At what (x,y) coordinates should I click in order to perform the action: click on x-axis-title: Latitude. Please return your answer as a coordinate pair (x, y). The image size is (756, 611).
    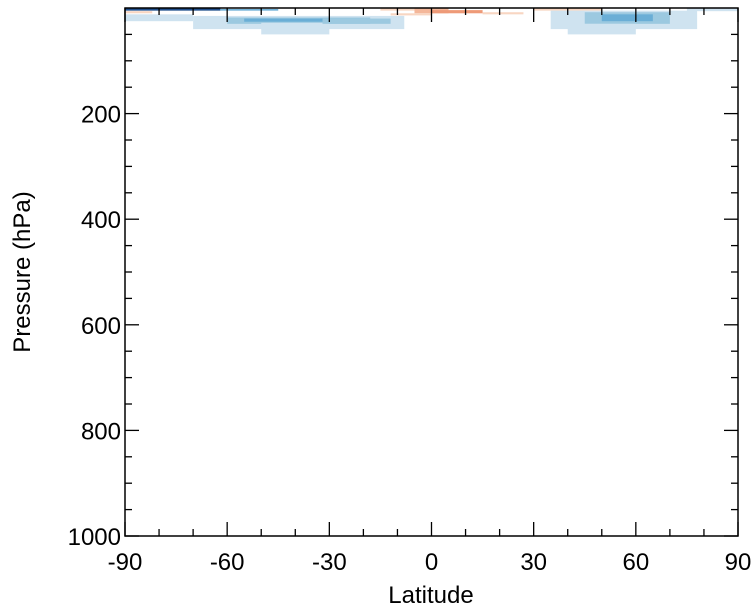
    Looking at the image, I should click on (430, 595).